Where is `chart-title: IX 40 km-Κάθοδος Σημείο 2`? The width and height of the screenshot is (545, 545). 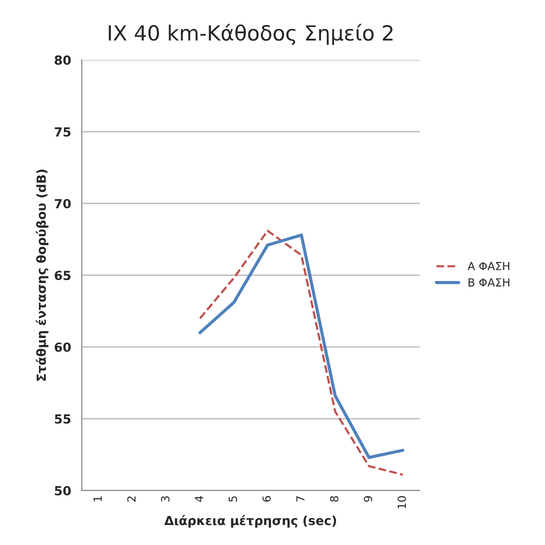
chart-title: IX 40 km-Κάθοδος Σημείο 2 is located at coordinates (250, 34).